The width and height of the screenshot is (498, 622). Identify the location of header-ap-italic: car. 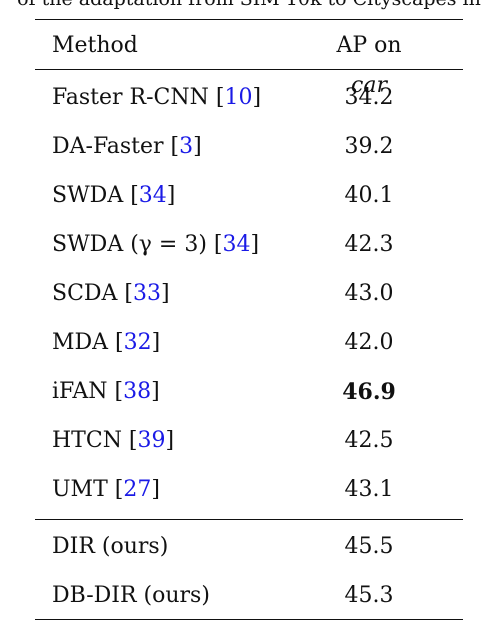
(369, 85).